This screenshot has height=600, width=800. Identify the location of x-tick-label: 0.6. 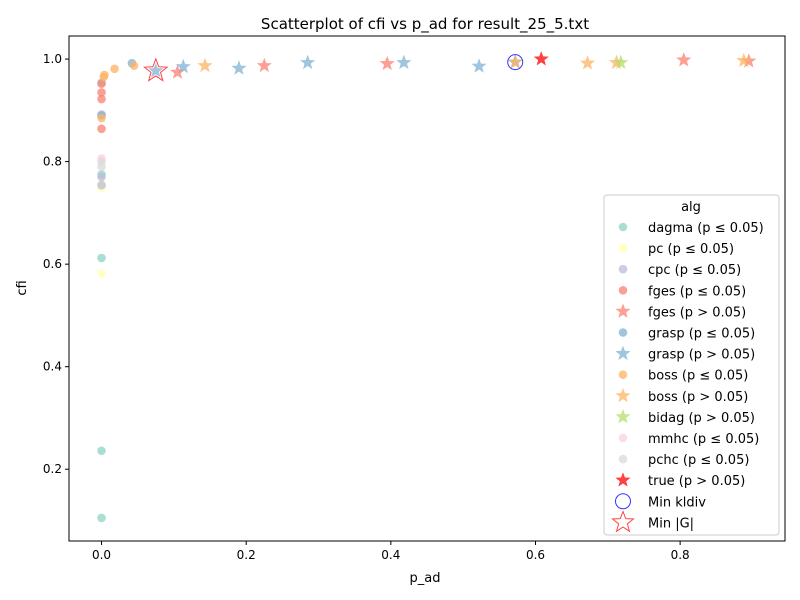
(535, 555).